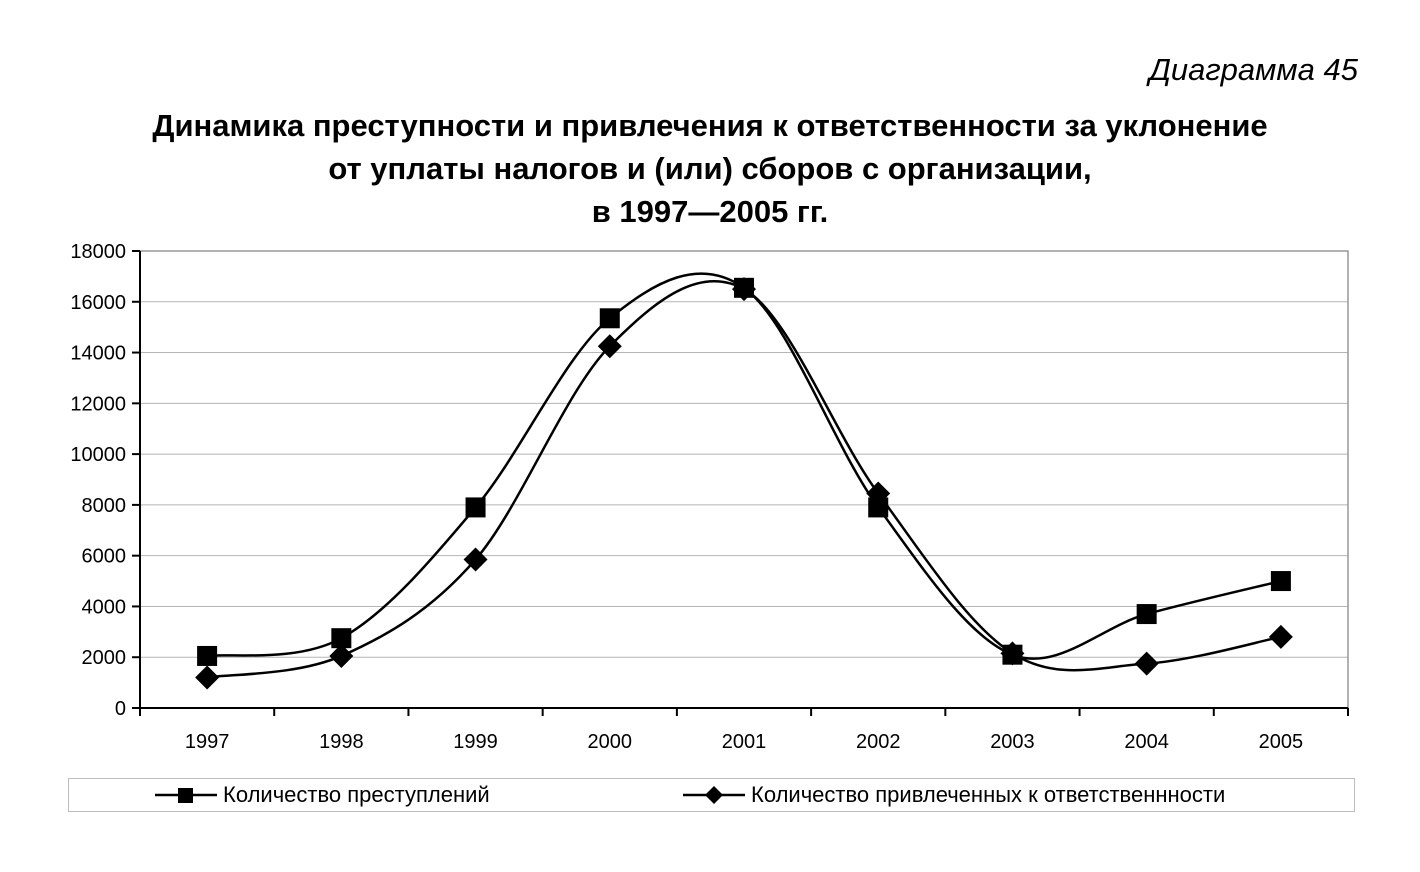  What do you see at coordinates (341, 742) in the screenshot?
I see `x-tick-label: 1998` at bounding box center [341, 742].